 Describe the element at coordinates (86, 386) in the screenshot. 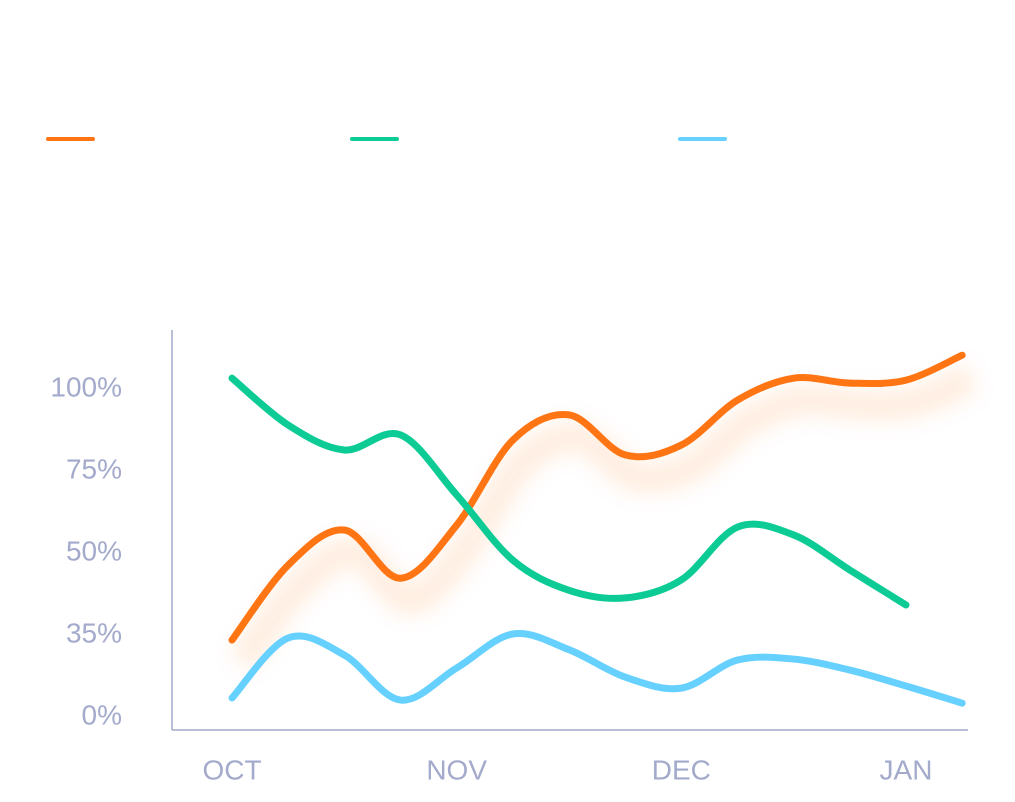

I see `y-tick-label: 100%` at that location.